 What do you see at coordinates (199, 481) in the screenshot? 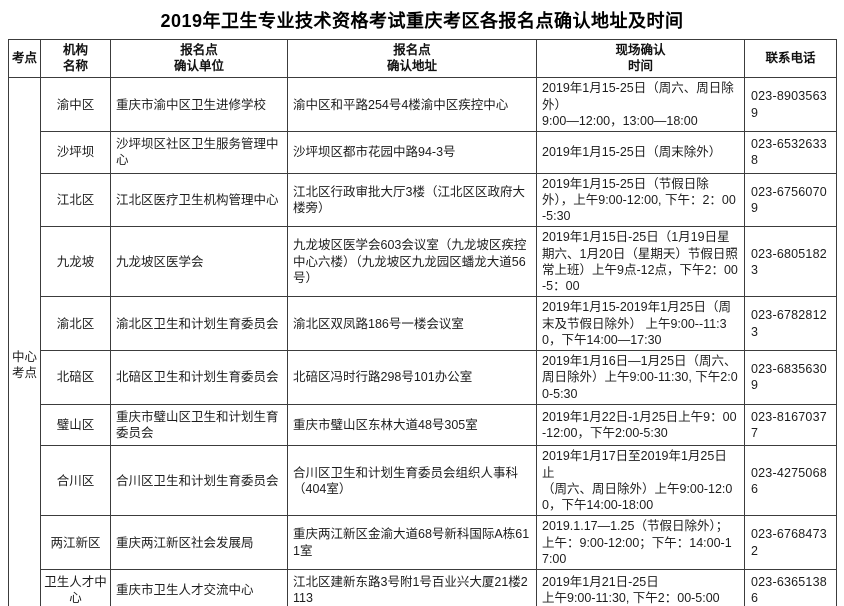
I see `unit-cell: 合川区卫生和计划生育委员会` at bounding box center [199, 481].